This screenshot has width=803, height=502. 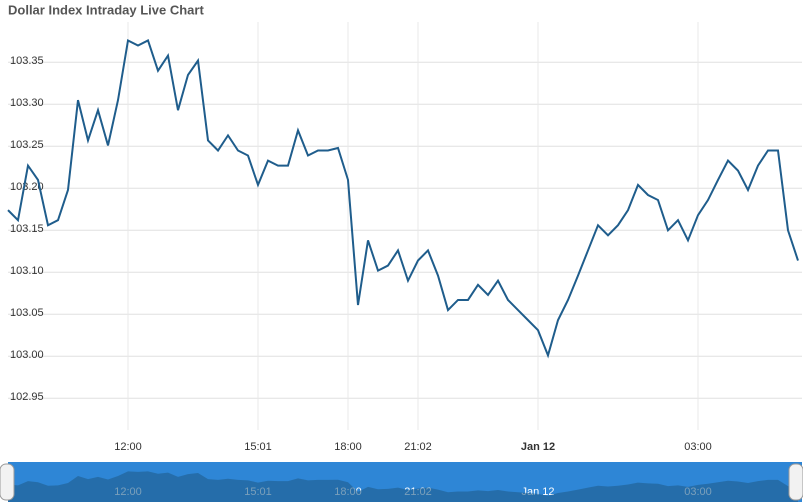 What do you see at coordinates (27, 61) in the screenshot?
I see `y-tick-label: 103.35` at bounding box center [27, 61].